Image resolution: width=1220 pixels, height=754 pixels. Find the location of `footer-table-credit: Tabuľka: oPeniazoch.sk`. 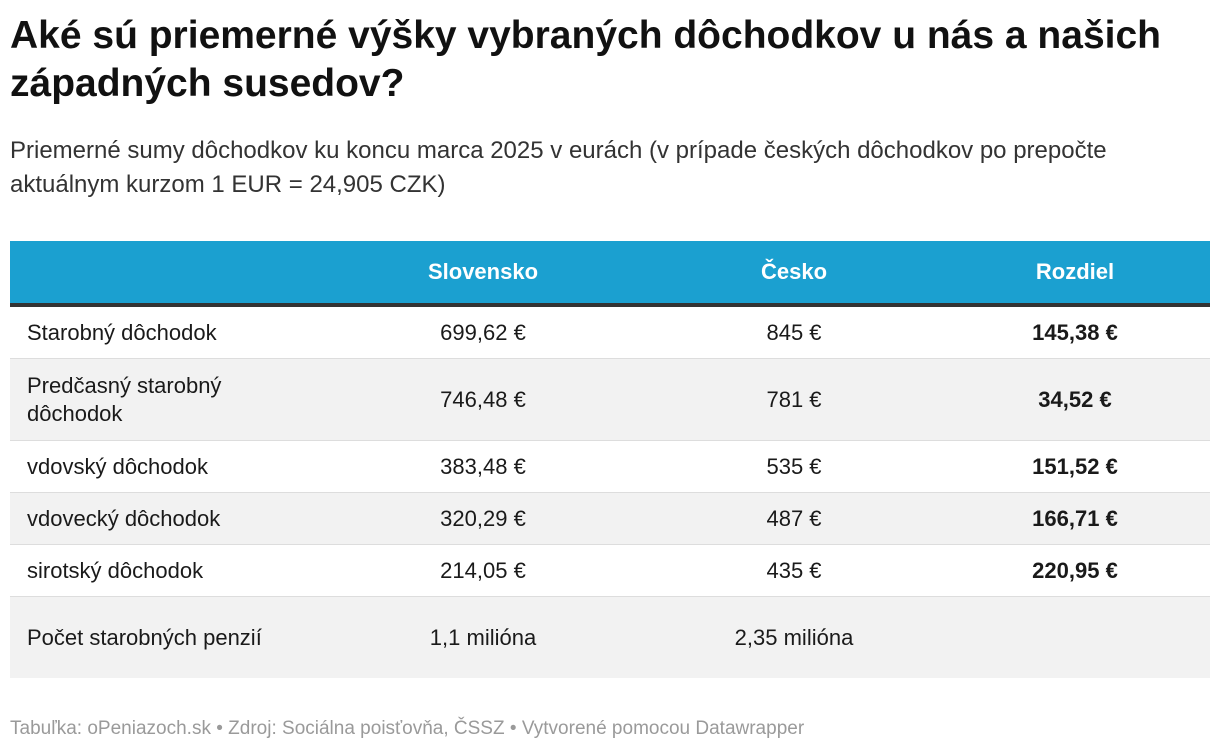

footer-table-credit: Tabuľka: oPeniazoch.sk is located at coordinates (110, 728).